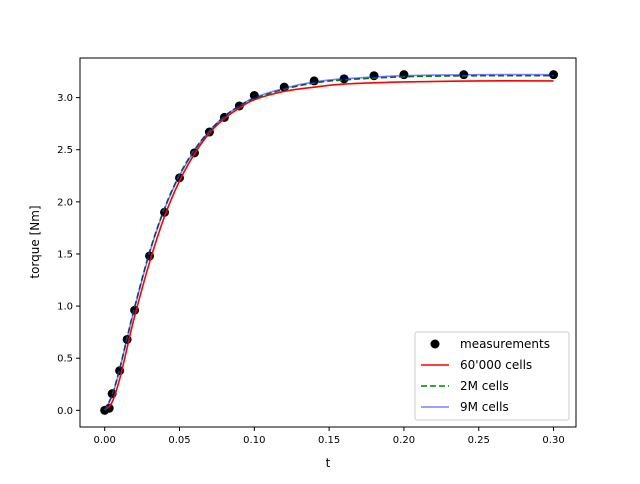 Image resolution: width=640 pixels, height=484 pixels. Describe the element at coordinates (484, 407) in the screenshot. I see `legend-label-9m: 9M cells` at that location.